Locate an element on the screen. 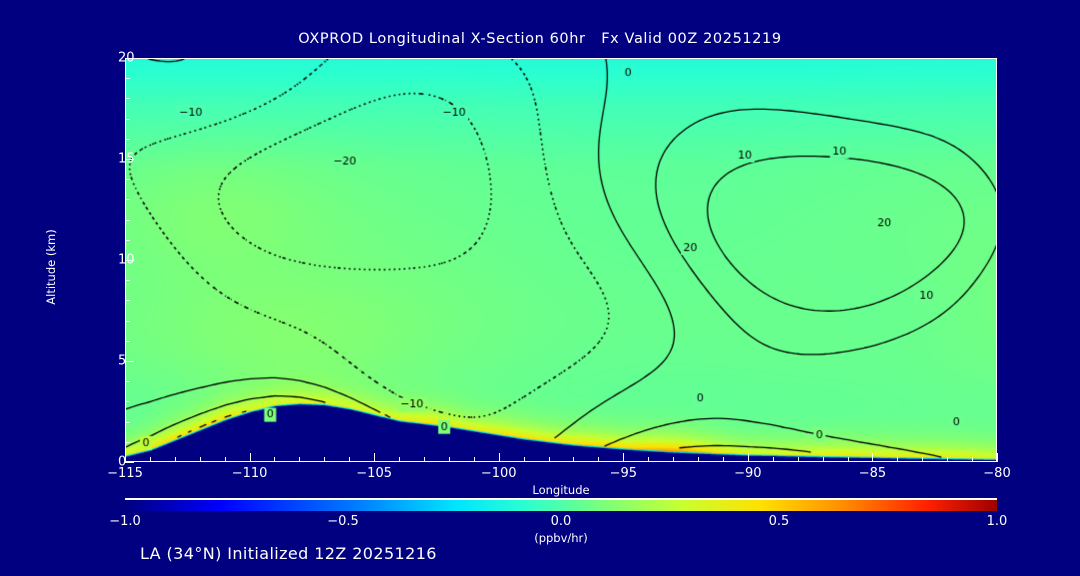 The height and width of the screenshot is (576, 1080). x-tick-label: −115 is located at coordinates (125, 473).